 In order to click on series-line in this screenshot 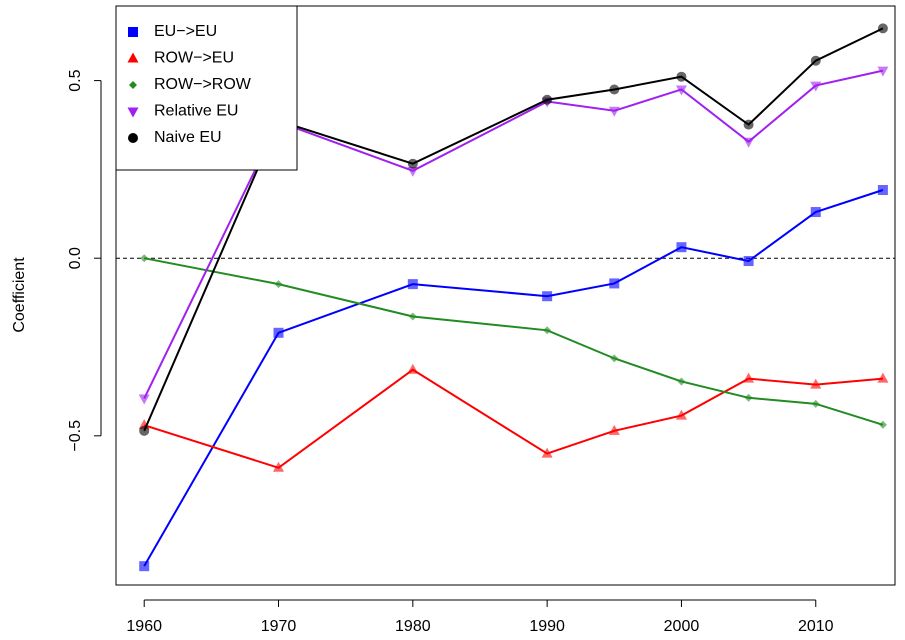, I will do `click(513, 418)`.